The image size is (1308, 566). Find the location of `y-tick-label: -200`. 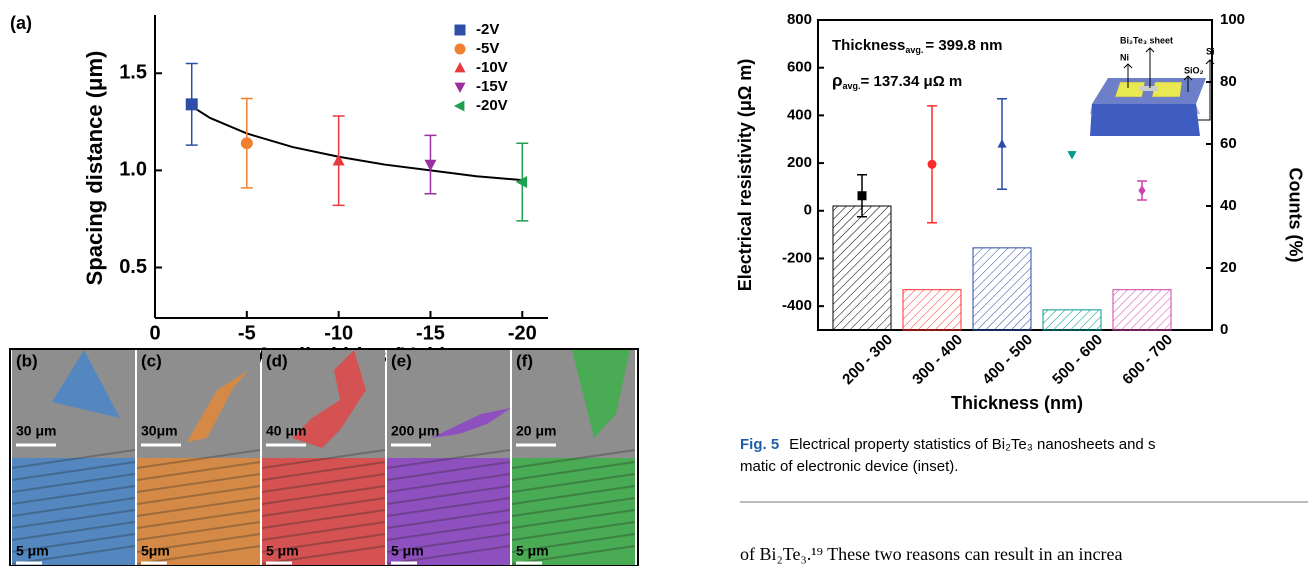

y-tick-label: -200 is located at coordinates (797, 257).